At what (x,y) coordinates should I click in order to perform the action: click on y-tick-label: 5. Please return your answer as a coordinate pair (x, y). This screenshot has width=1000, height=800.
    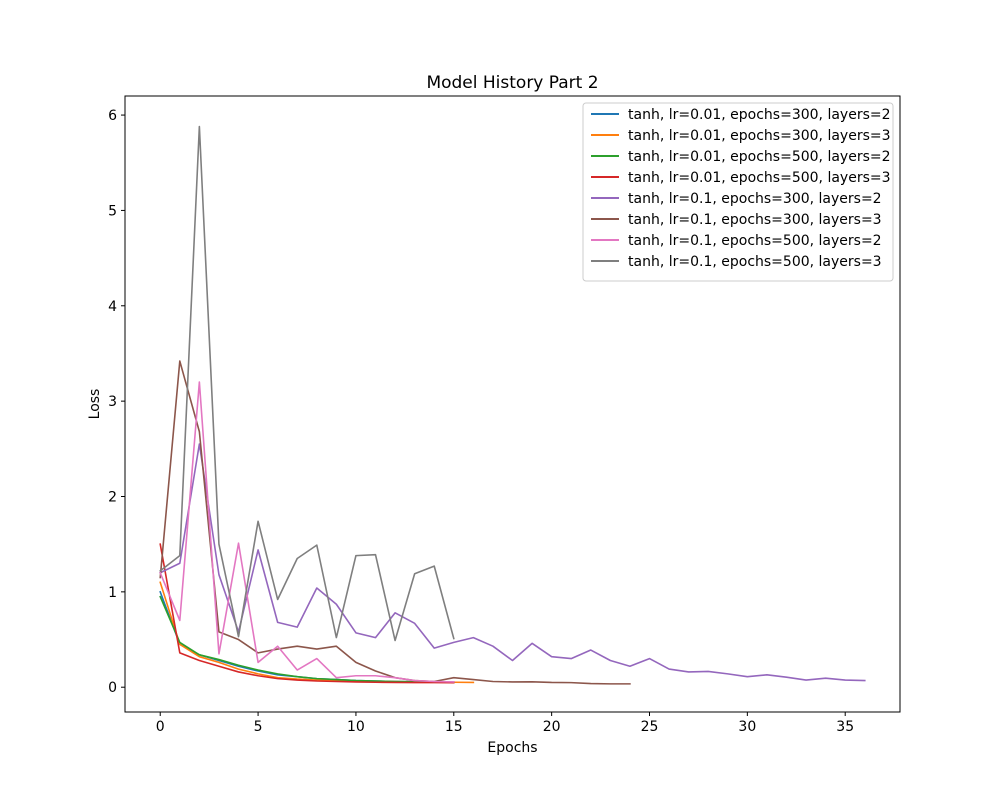
    Looking at the image, I should click on (112, 211).